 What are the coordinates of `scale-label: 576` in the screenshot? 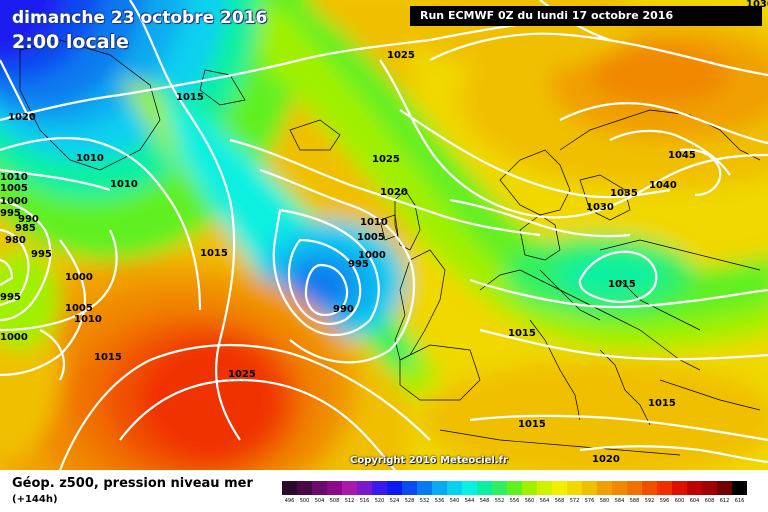 It's located at (589, 501).